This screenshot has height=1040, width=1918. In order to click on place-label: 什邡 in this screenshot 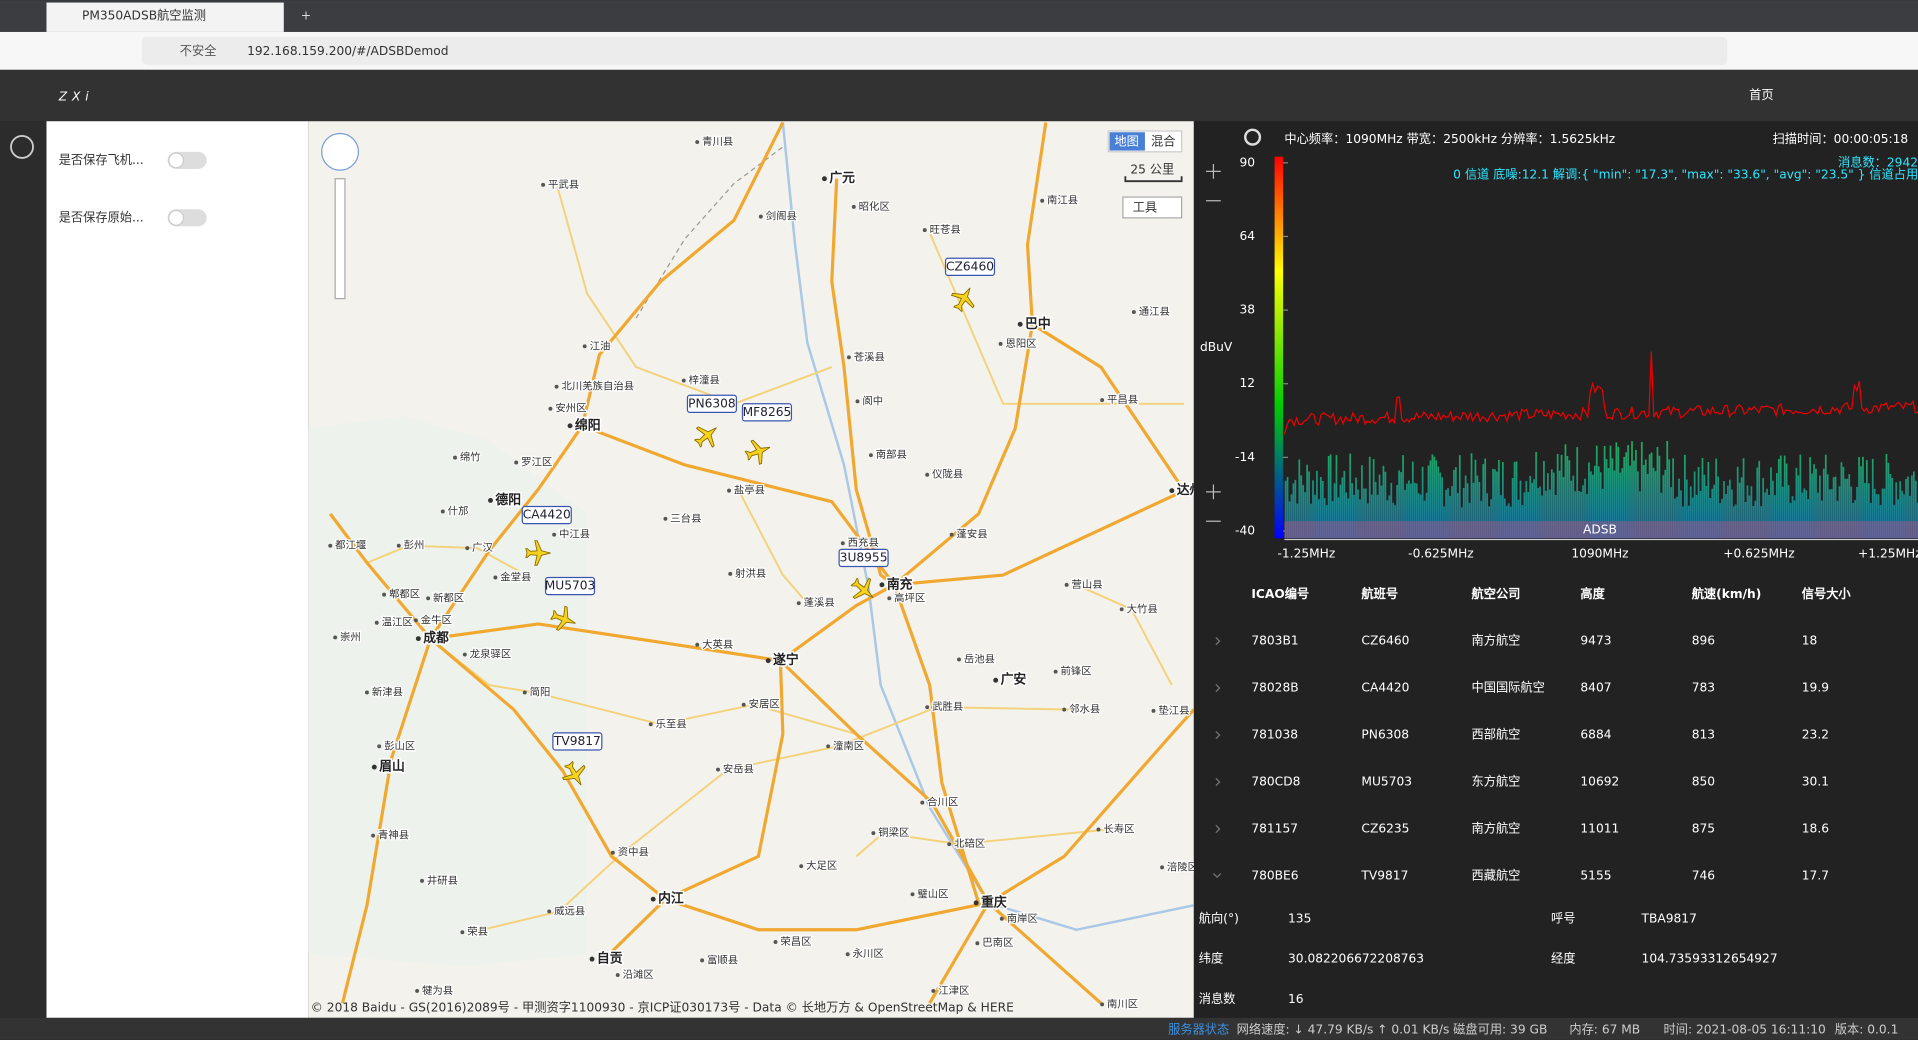, I will do `click(458, 510)`.